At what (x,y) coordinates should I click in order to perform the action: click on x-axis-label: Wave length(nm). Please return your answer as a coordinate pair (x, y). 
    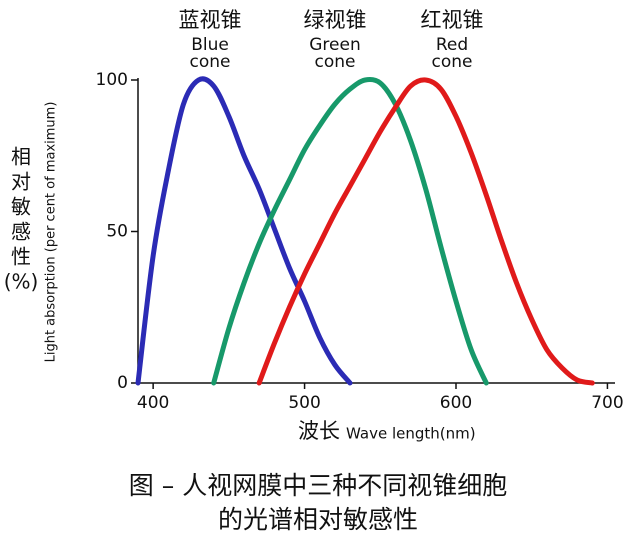
    Looking at the image, I should click on (411, 434).